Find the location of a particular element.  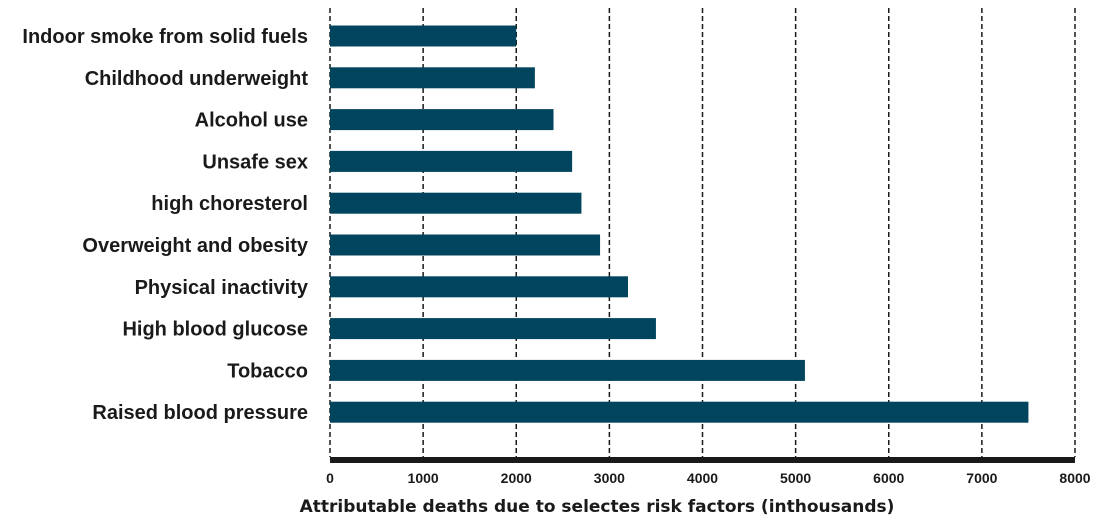

category-label: Physical inactivity is located at coordinates (222, 288).